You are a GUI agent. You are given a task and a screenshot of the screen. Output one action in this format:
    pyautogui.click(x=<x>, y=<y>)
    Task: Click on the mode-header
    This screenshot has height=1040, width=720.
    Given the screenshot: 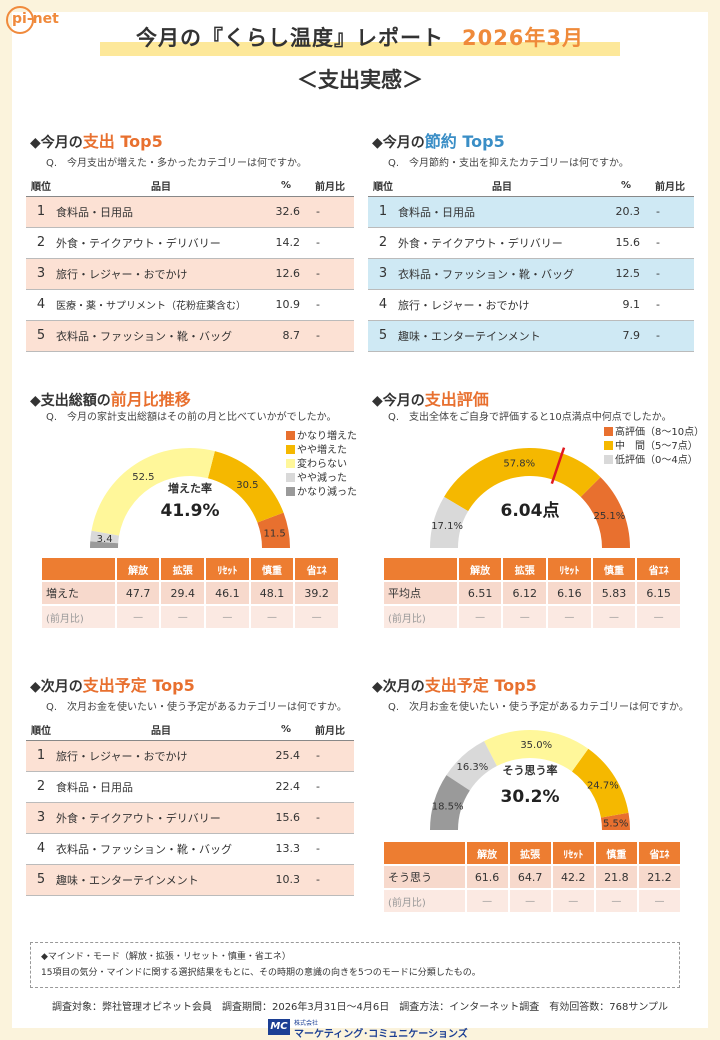 What is the action you would take?
    pyautogui.click(x=420, y=569)
    